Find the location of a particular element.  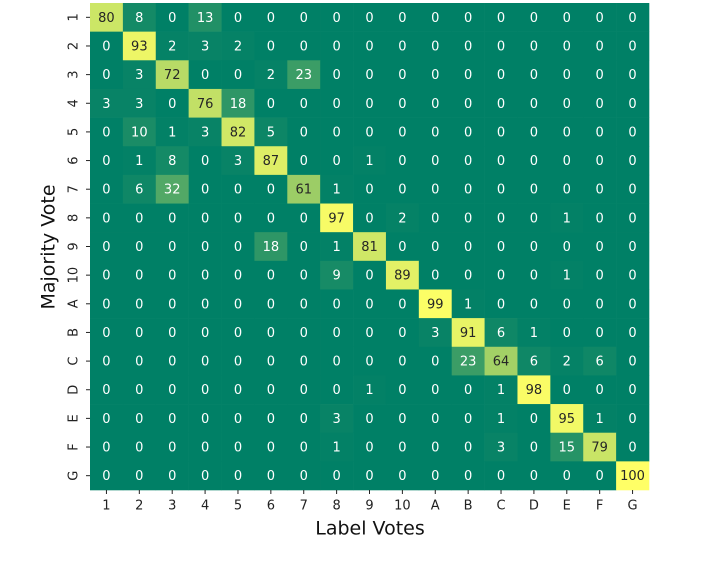

cell-label: 13 is located at coordinates (205, 18).